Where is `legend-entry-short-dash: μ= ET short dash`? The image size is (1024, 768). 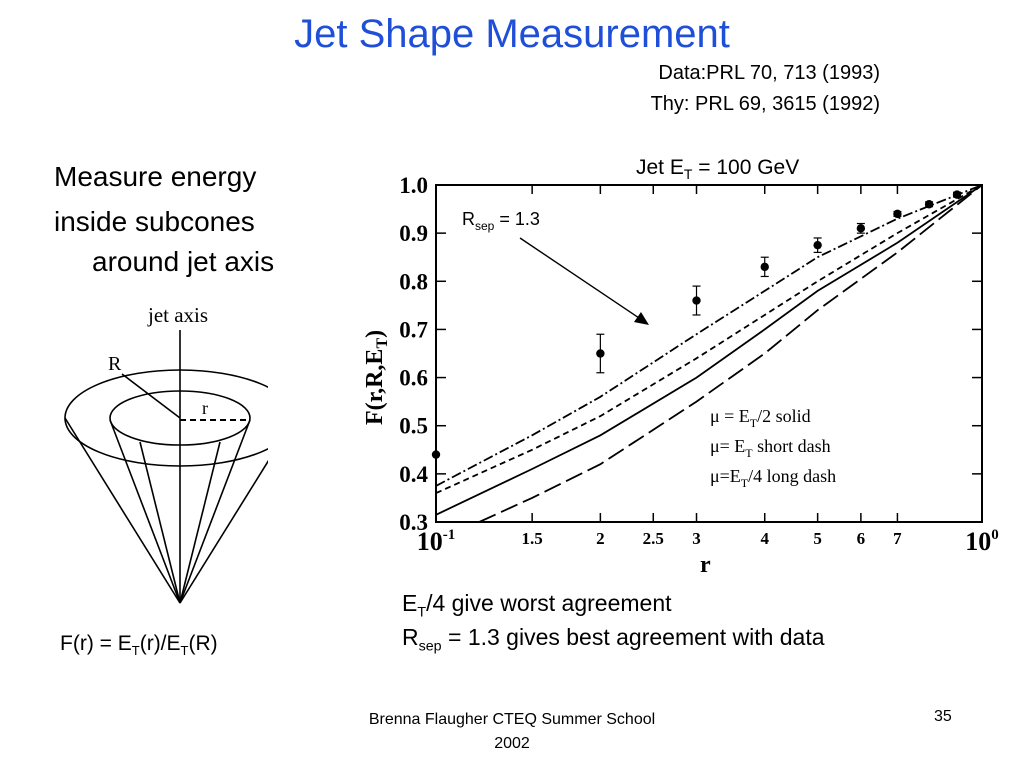
legend-entry-short-dash: μ= ET short dash is located at coordinates (770, 448).